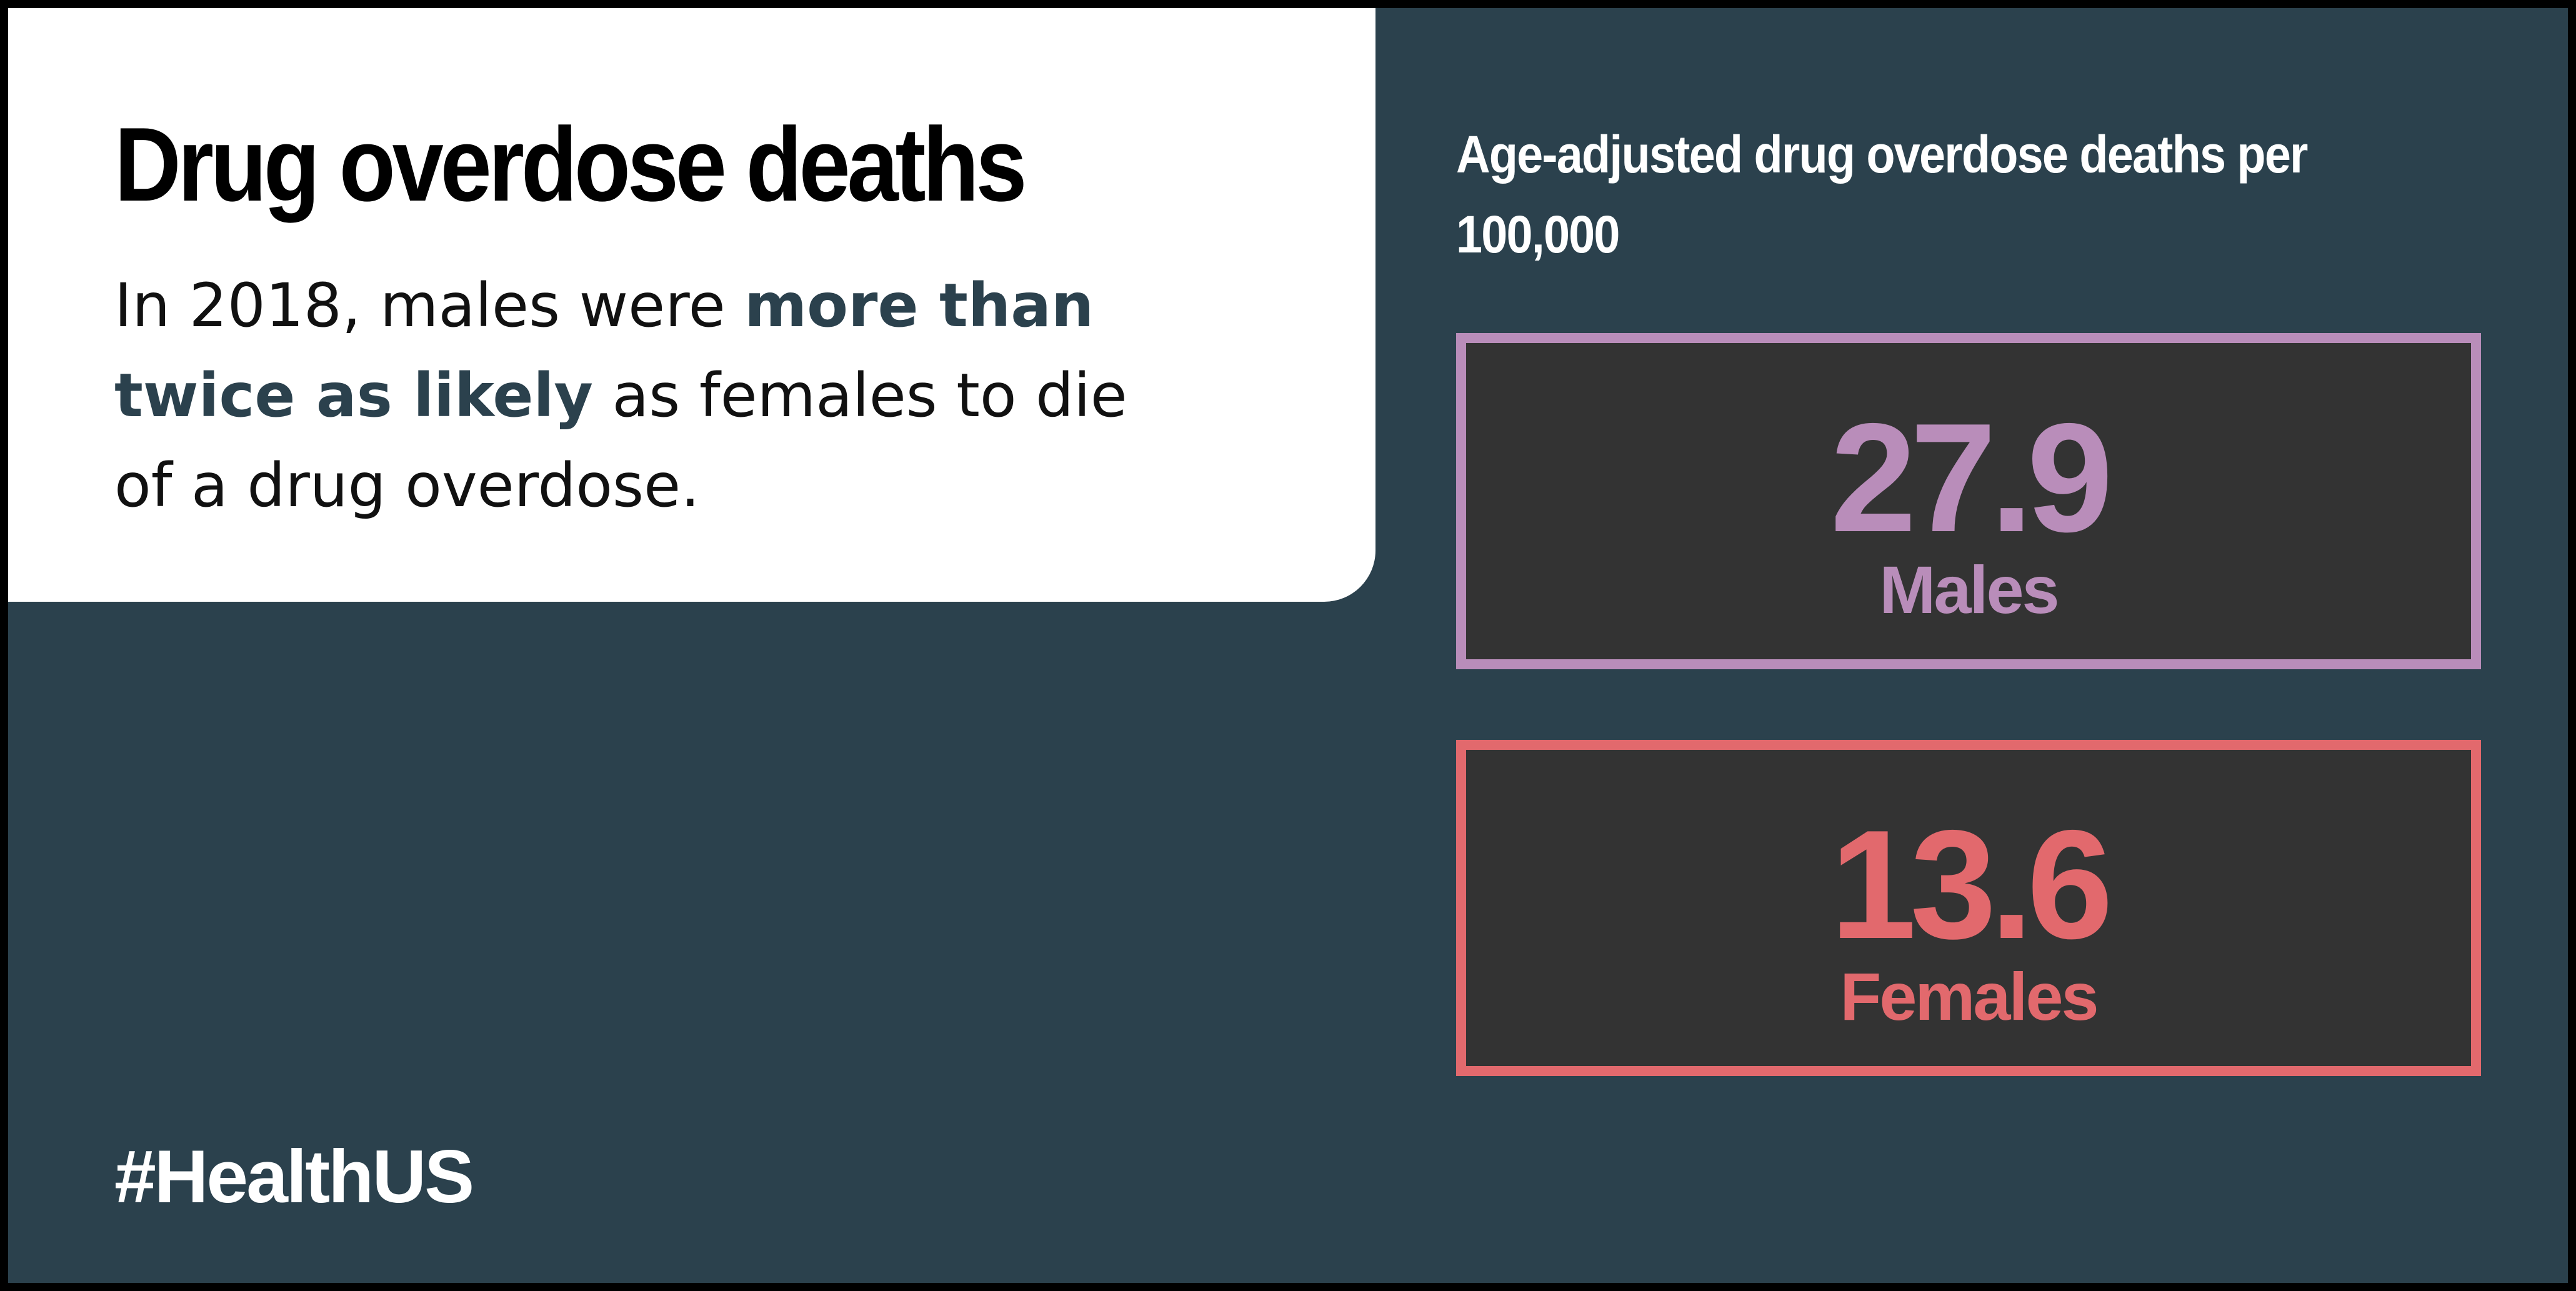 The image size is (2576, 1291). What do you see at coordinates (1969, 996) in the screenshot?
I see `females-stat-label: Females` at bounding box center [1969, 996].